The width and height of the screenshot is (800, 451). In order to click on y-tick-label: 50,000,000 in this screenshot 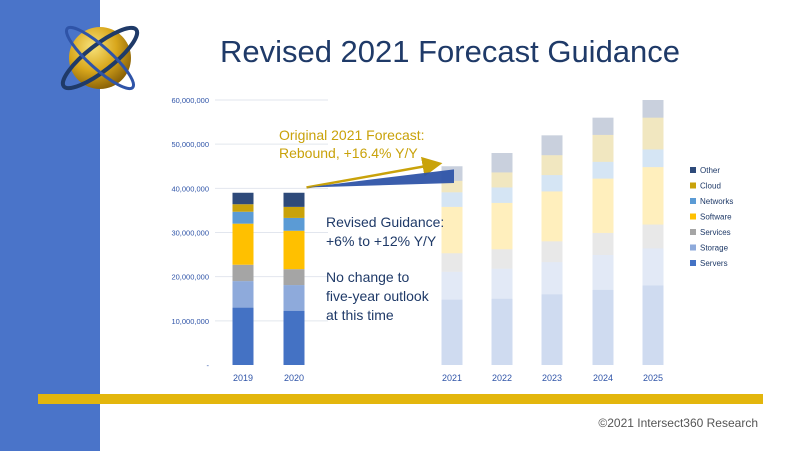, I will do `click(190, 144)`.